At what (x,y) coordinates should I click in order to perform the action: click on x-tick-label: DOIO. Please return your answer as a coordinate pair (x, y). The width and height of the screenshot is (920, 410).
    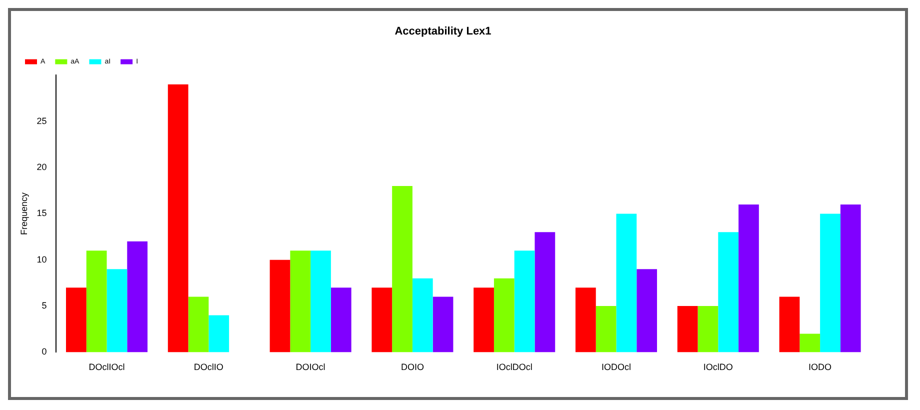
    Looking at the image, I should click on (412, 367).